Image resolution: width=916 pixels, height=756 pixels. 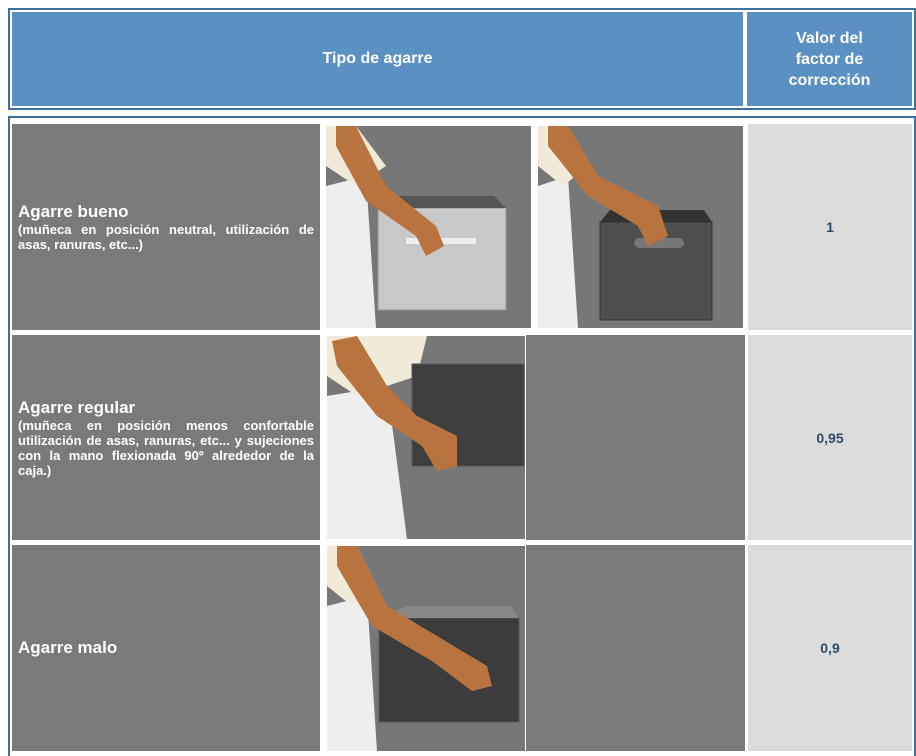 I want to click on value-cell: 0,95, so click(x=830, y=437).